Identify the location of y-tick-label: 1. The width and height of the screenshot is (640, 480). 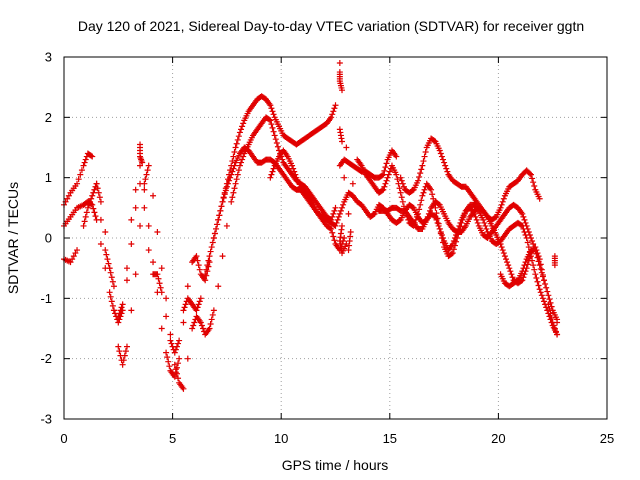
(48, 177).